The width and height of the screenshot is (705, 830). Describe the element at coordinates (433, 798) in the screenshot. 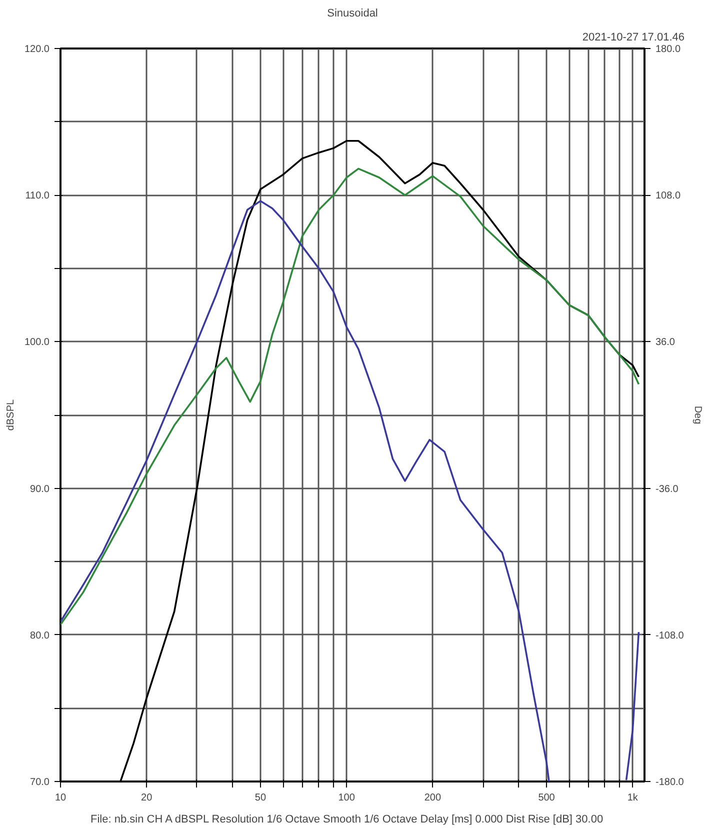

I see `x-tick-label: 200` at that location.